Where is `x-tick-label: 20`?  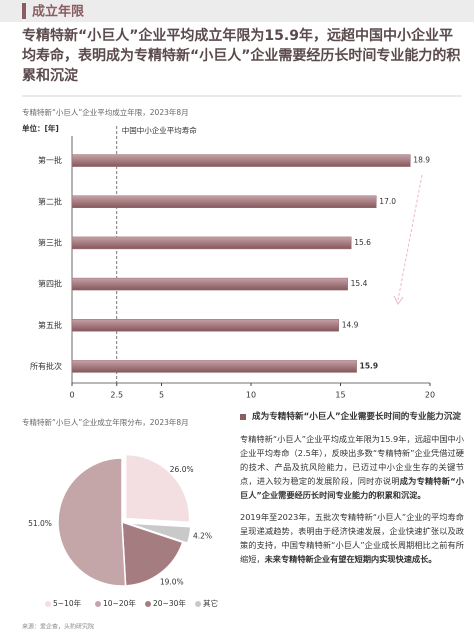 x-tick-label: 20 is located at coordinates (430, 395).